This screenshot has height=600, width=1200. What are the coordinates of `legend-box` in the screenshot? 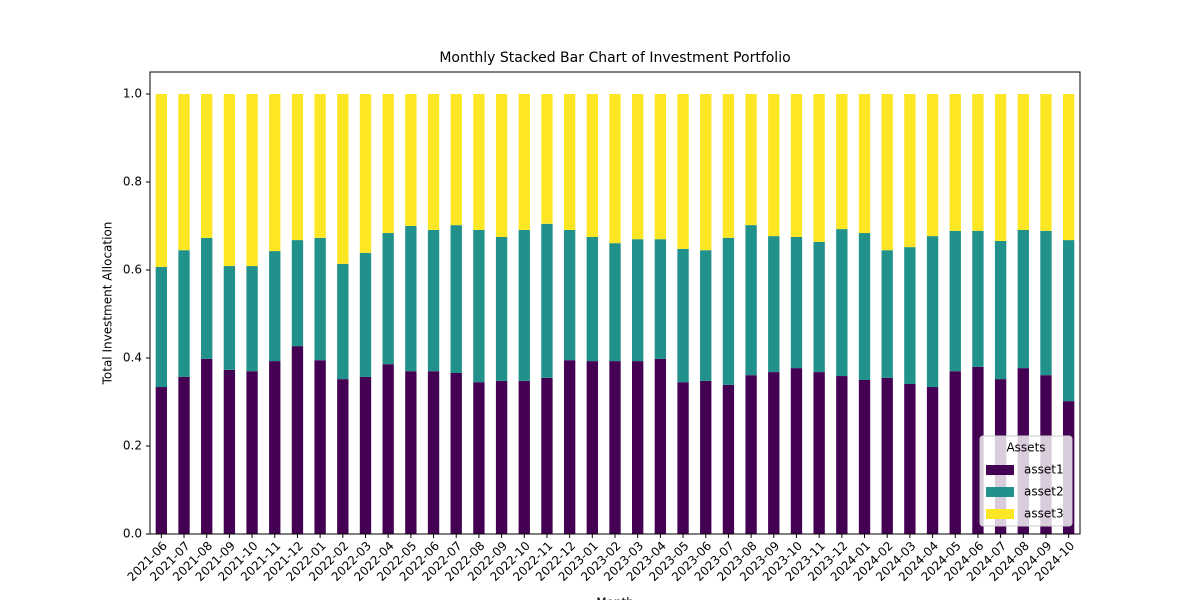 It's located at (1026, 481).